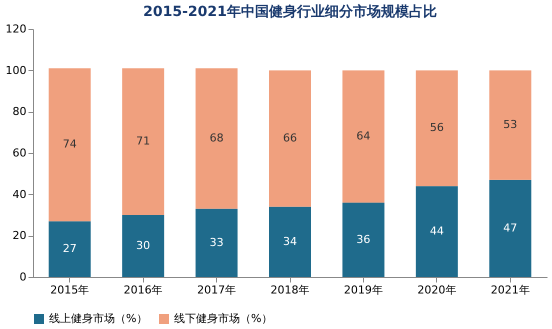 This screenshot has width=552, height=329. What do you see at coordinates (70, 290) in the screenshot?
I see `x-tick-label: 2015年` at bounding box center [70, 290].